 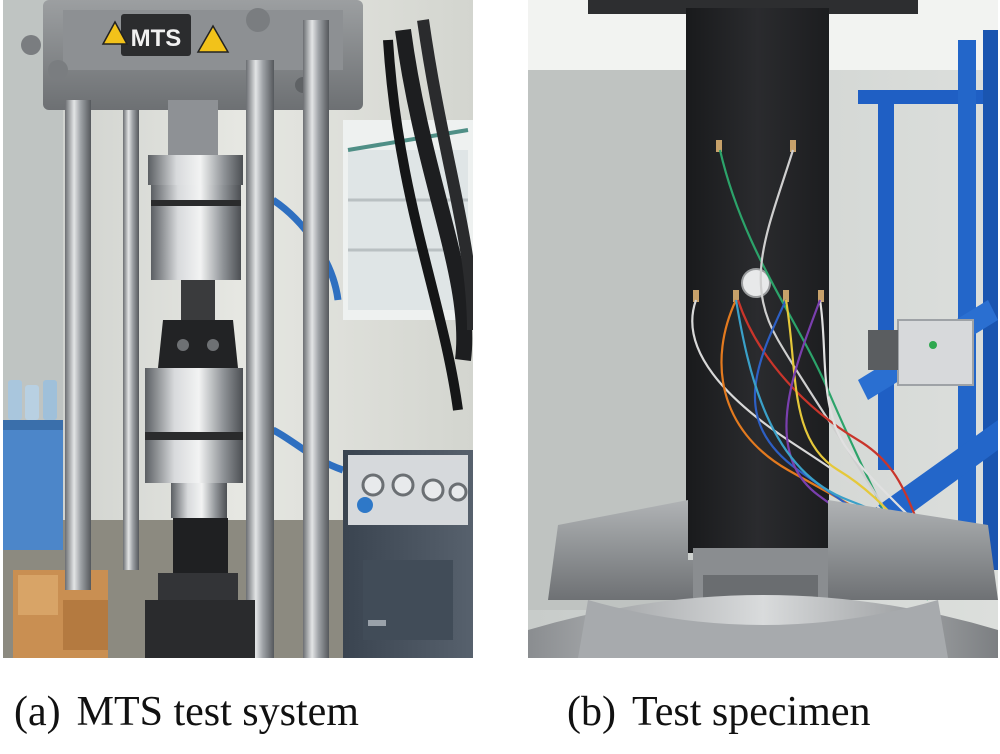 I want to click on panel-b-caption: Test specimen, so click(x=751, y=712).